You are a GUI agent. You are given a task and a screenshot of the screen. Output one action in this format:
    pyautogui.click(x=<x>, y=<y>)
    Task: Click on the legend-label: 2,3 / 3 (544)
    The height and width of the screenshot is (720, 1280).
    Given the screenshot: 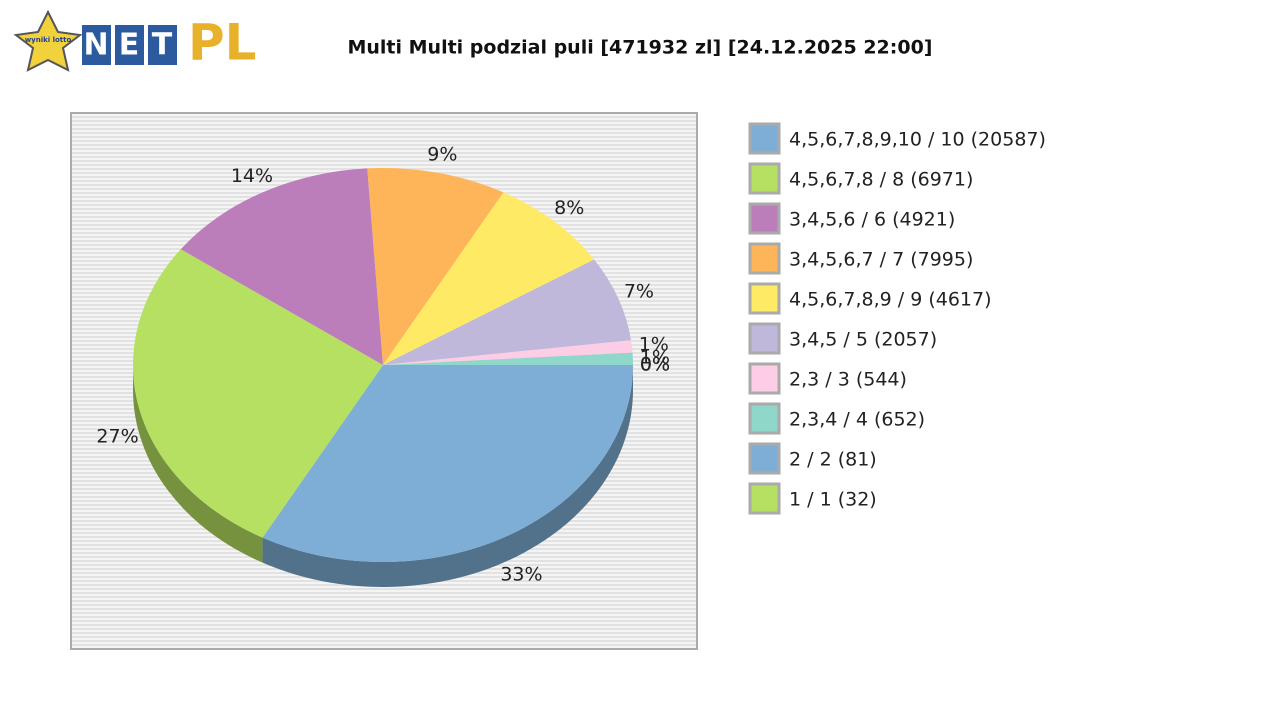 What is the action you would take?
    pyautogui.click(x=848, y=380)
    